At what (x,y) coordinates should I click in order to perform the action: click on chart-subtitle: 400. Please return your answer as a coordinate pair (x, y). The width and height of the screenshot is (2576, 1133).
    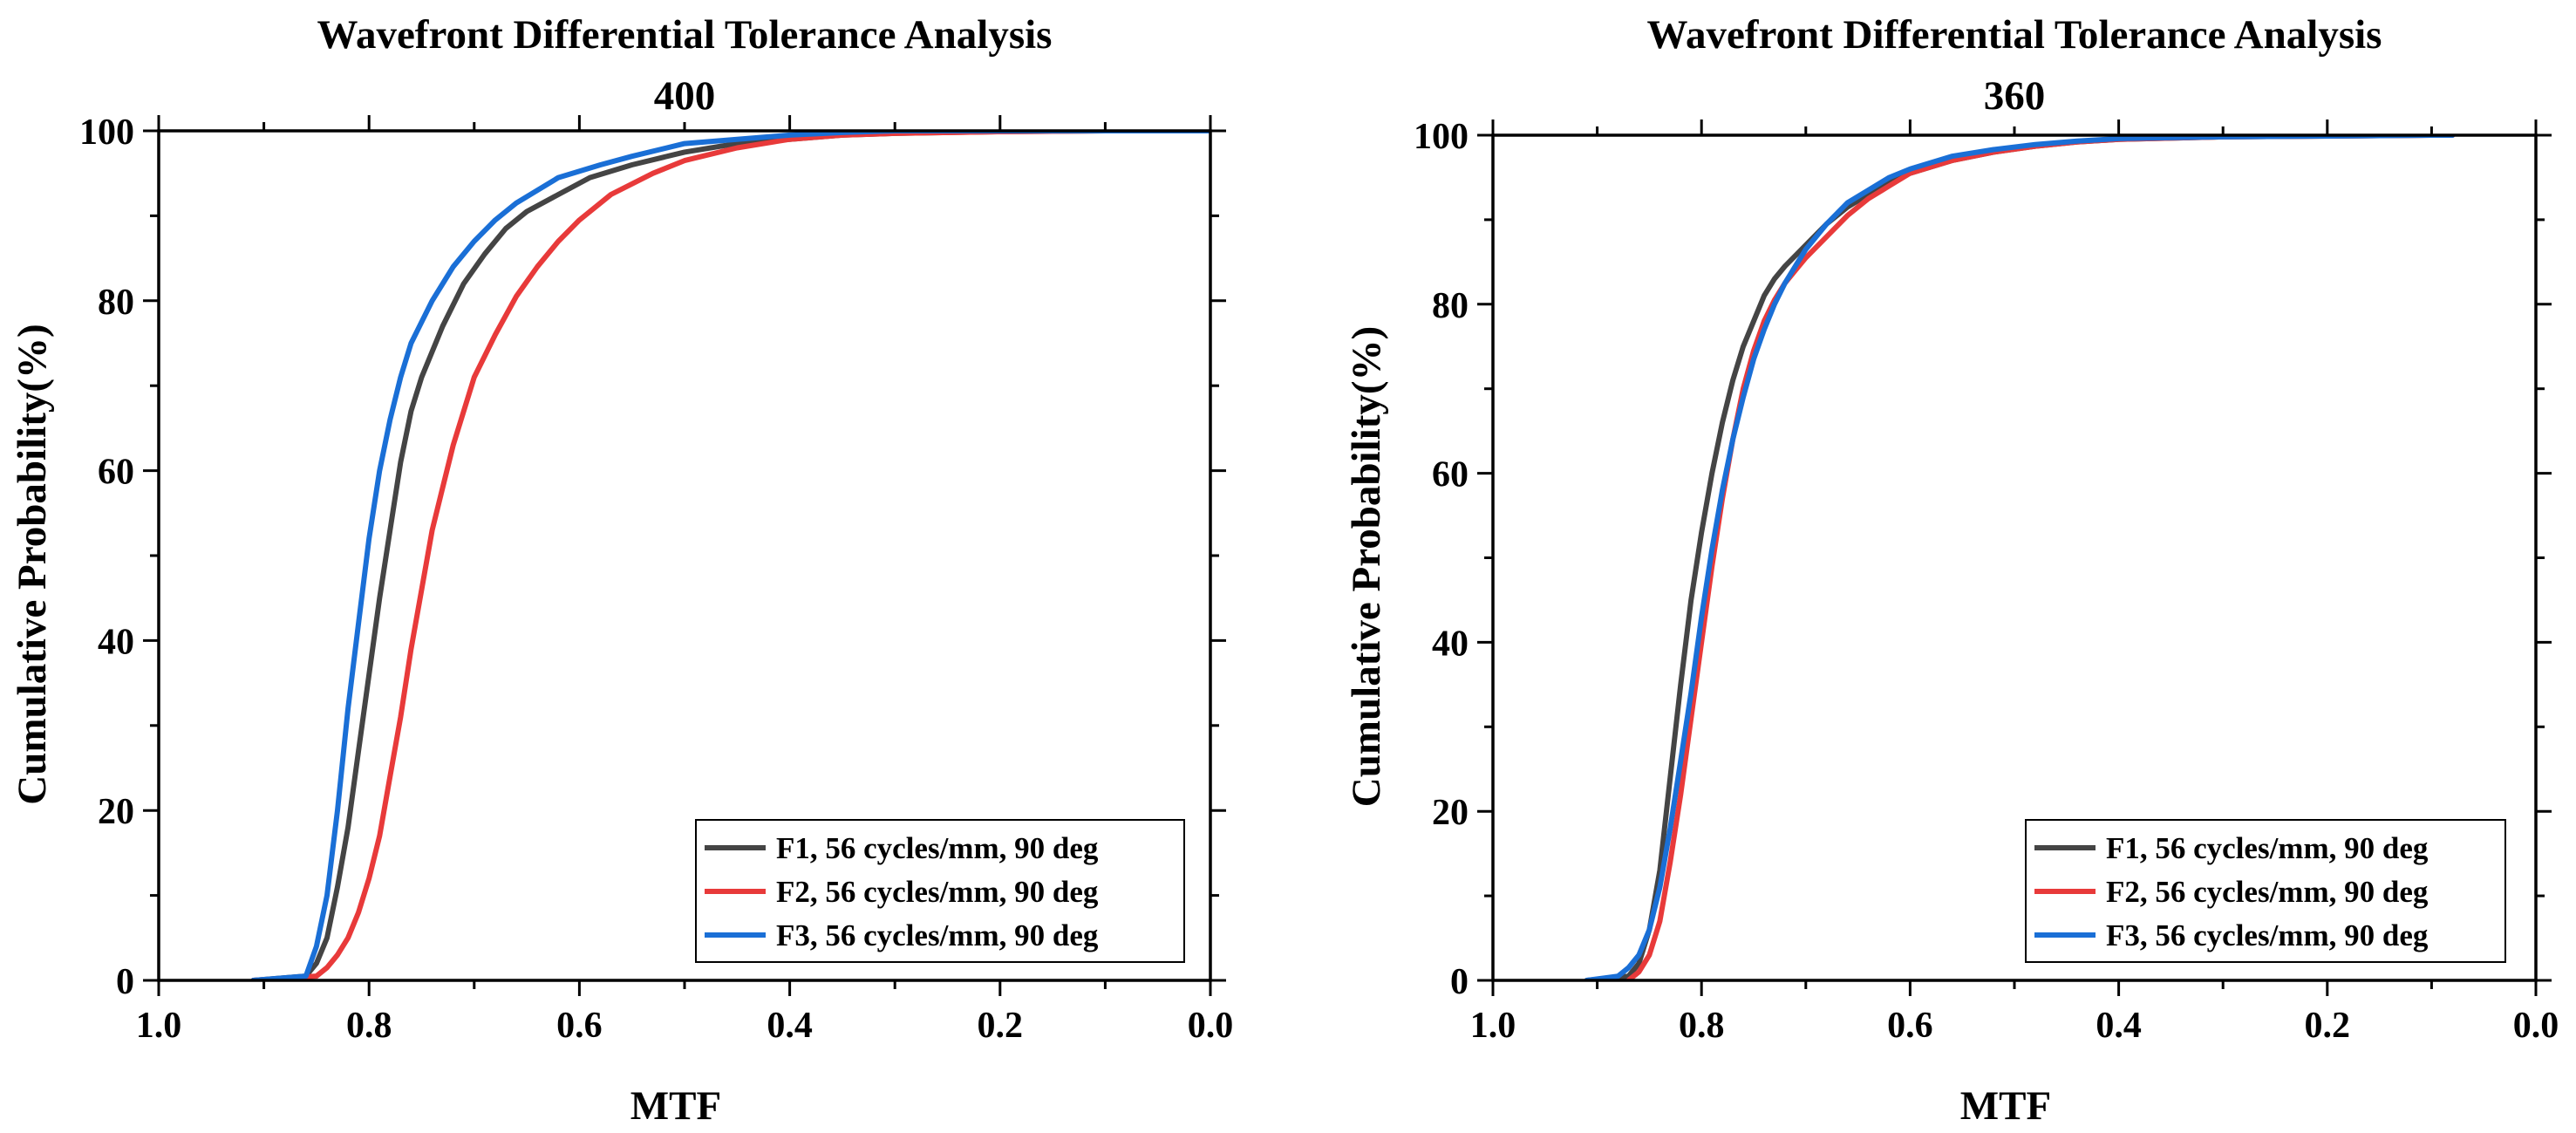
    Looking at the image, I should click on (685, 96).